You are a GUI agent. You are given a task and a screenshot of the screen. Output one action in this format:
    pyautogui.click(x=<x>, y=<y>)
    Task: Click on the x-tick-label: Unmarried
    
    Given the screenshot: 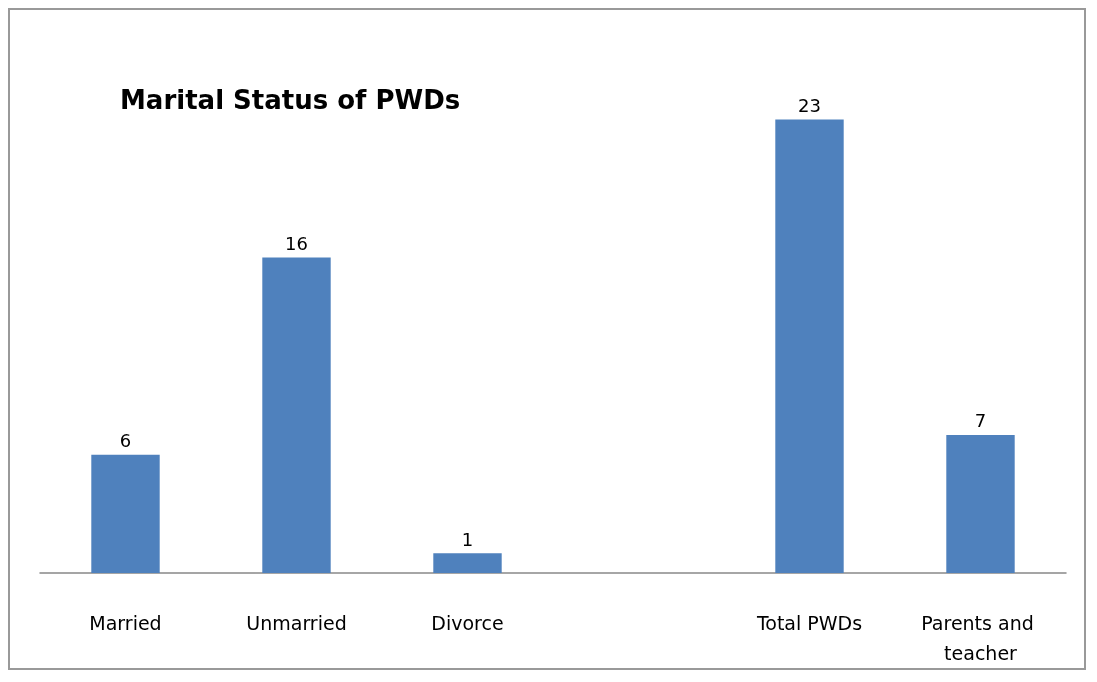 What is the action you would take?
    pyautogui.click(x=296, y=623)
    